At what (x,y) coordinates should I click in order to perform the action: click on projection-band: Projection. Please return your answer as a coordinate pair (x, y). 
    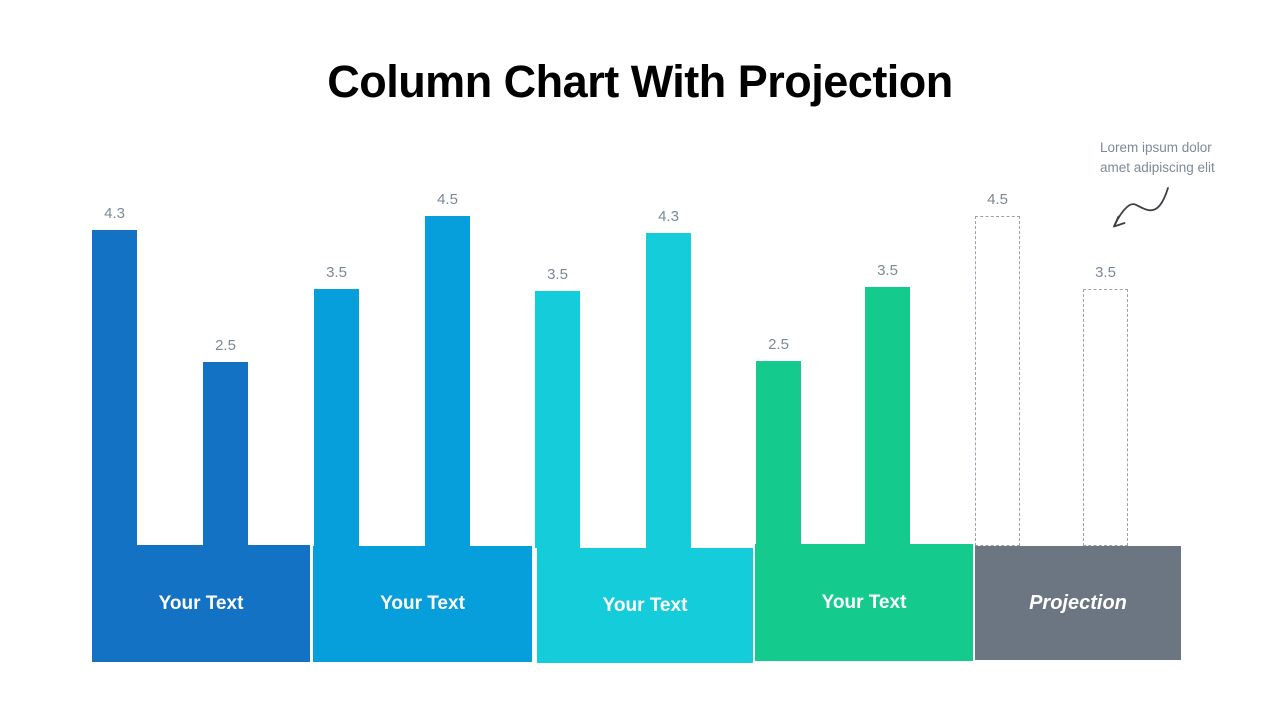
    Looking at the image, I should click on (1078, 603).